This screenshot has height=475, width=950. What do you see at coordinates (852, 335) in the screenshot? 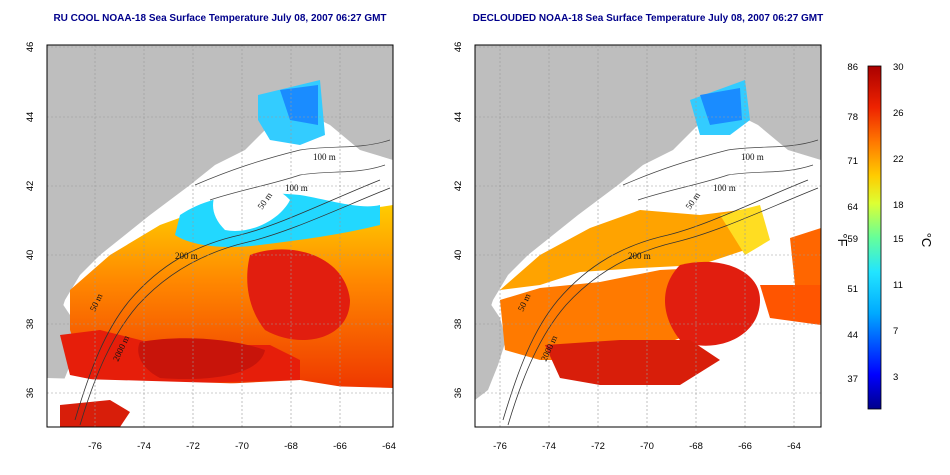
I see `fahrenheit-tick: 44` at bounding box center [852, 335].